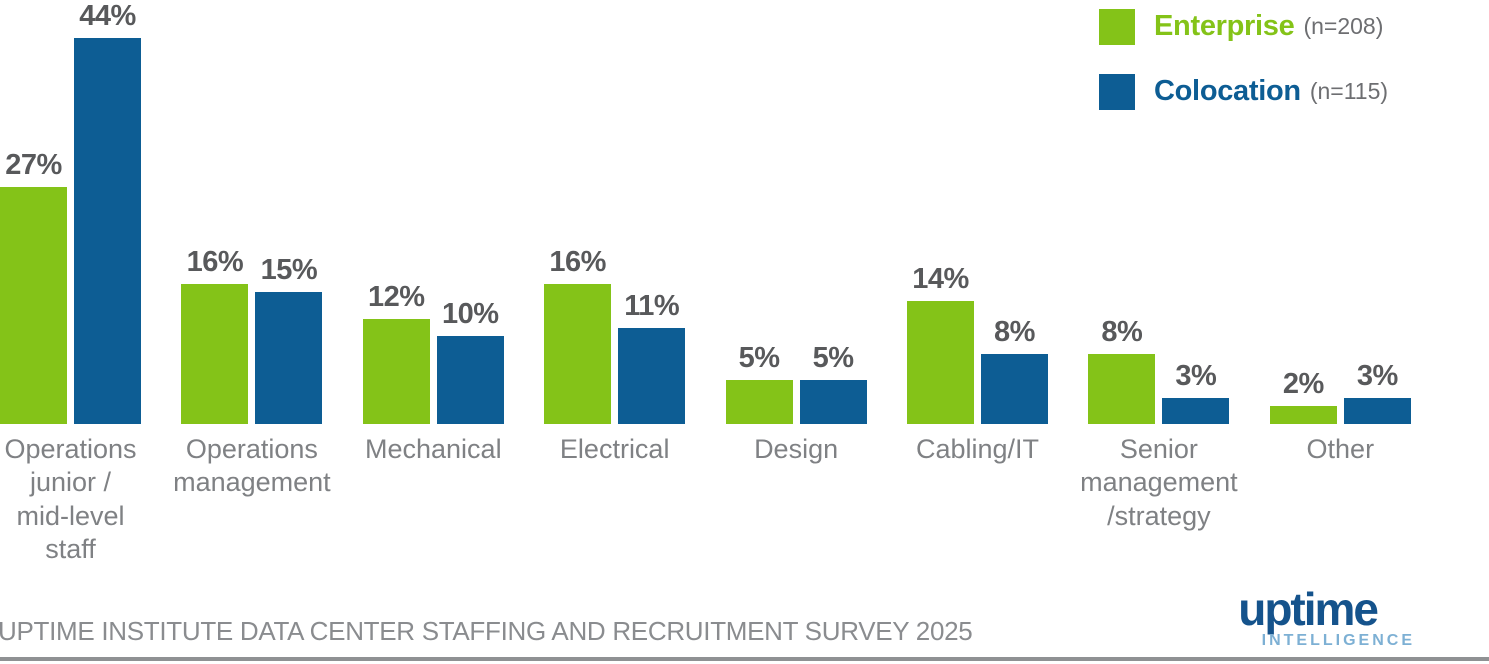 The height and width of the screenshot is (664, 1489). Describe the element at coordinates (1303, 384) in the screenshot. I see `enterprise-bar-value-7: 2%` at that location.